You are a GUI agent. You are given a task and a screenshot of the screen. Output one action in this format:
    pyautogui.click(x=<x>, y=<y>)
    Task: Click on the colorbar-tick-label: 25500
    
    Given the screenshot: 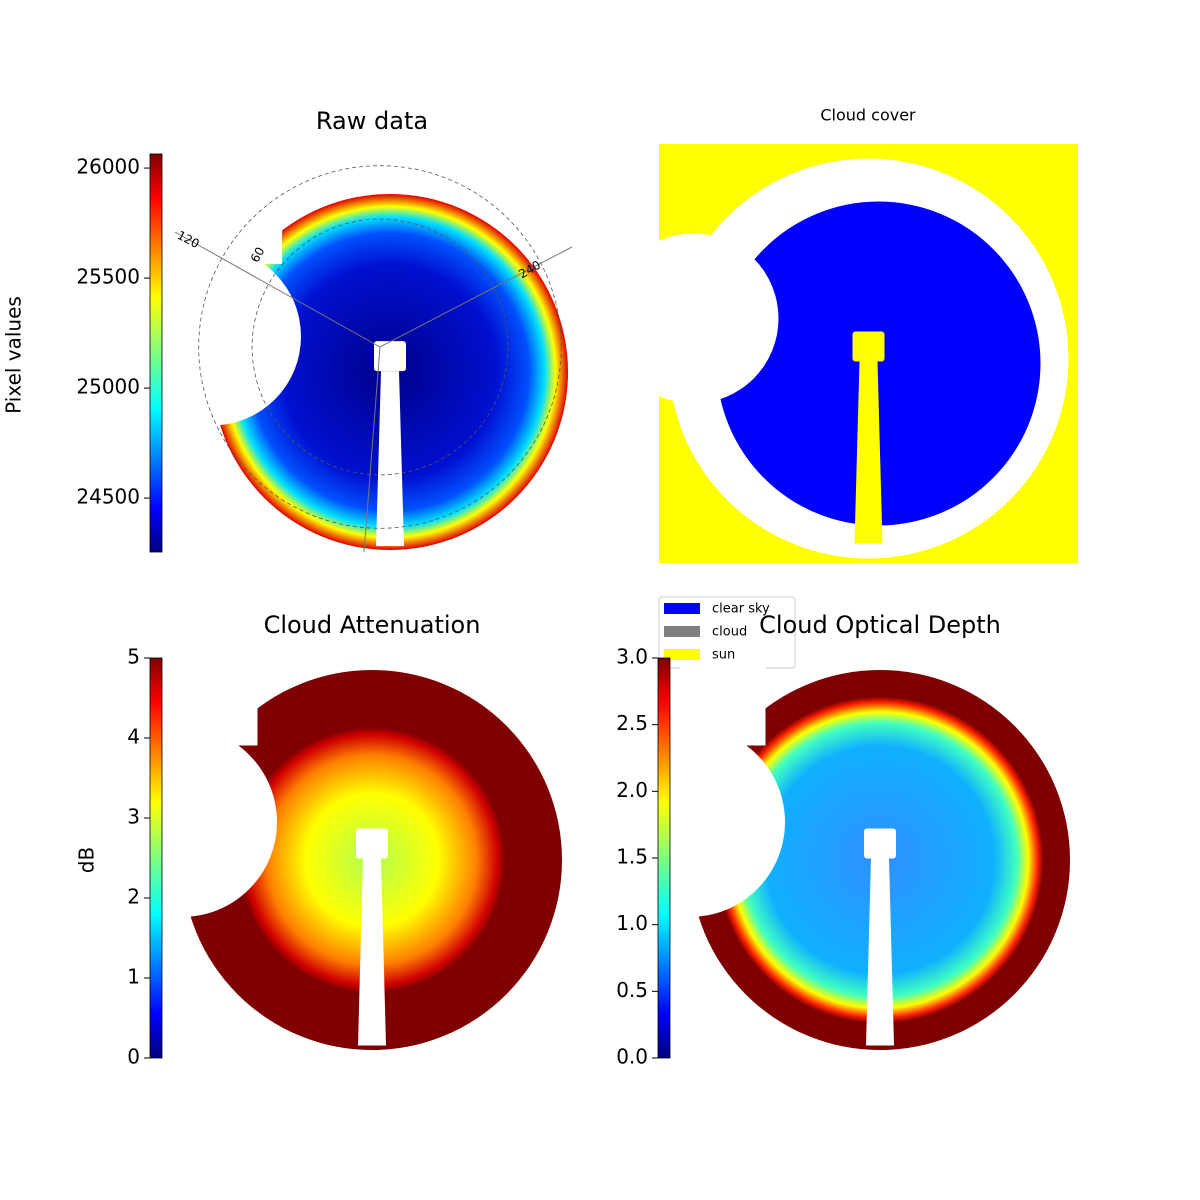 What is the action you would take?
    pyautogui.click(x=108, y=277)
    